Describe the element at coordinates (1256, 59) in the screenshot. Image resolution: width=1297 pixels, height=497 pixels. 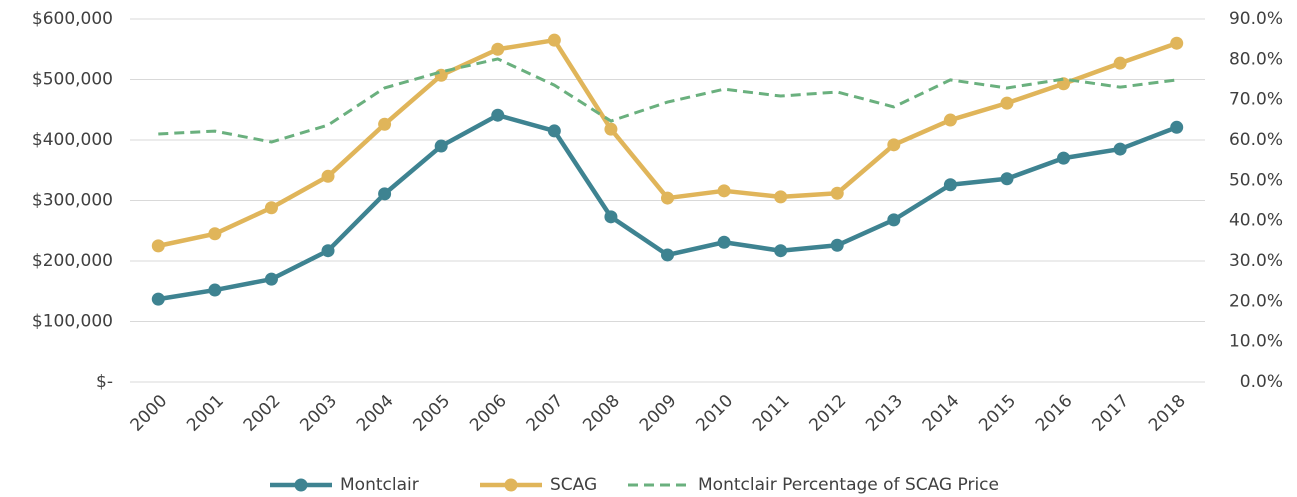
I see `y2-tick-label: 80.0%` at that location.